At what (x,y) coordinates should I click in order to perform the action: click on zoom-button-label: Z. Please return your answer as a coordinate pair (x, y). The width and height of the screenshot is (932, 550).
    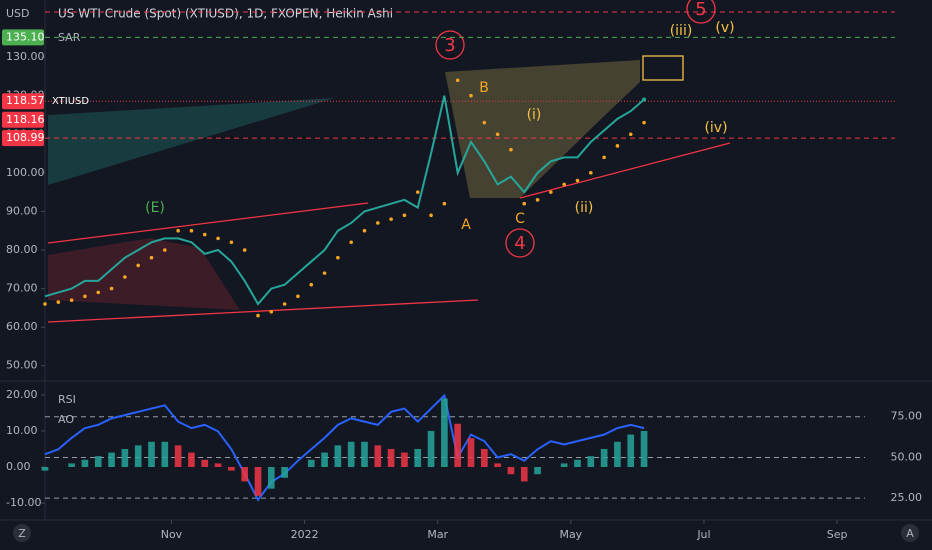
    Looking at the image, I should click on (22, 533).